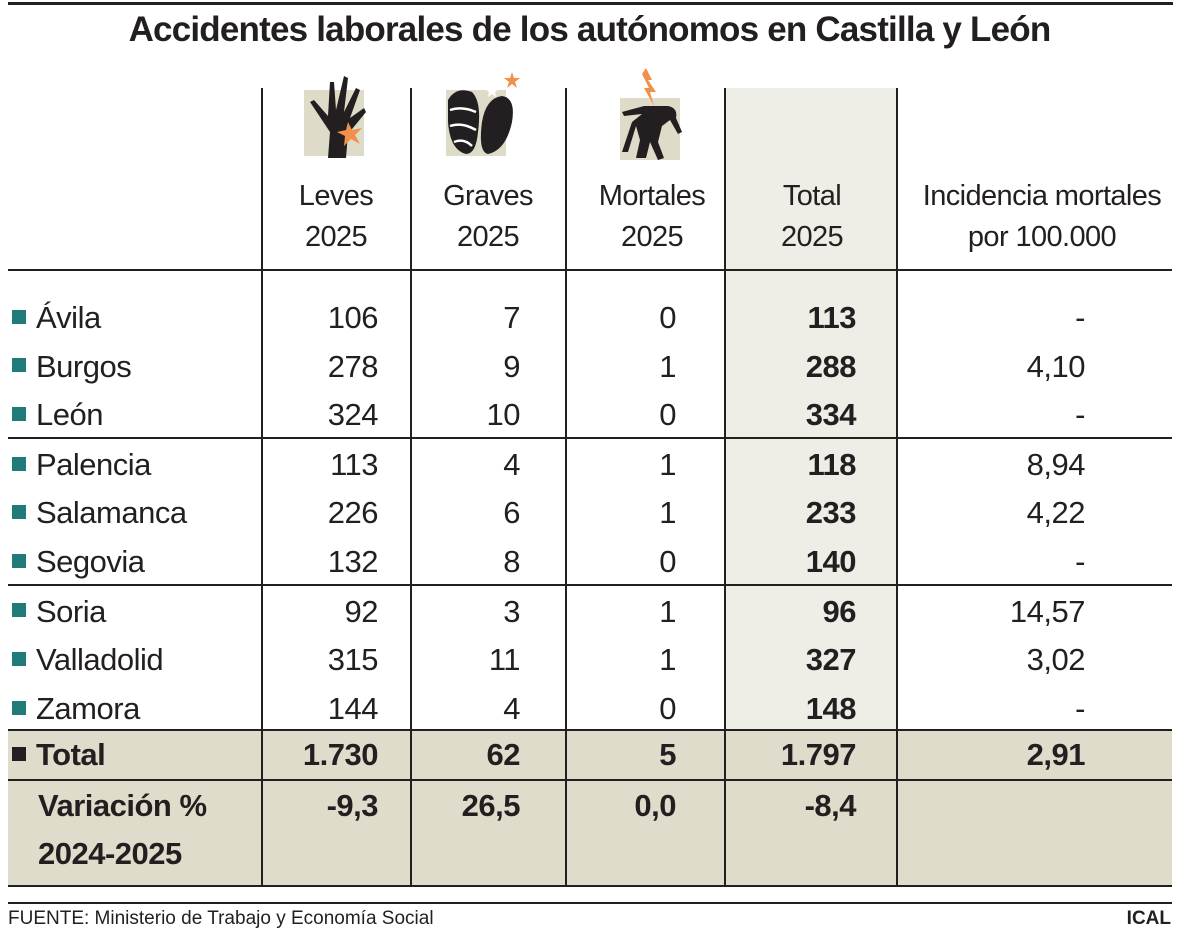 The width and height of the screenshot is (1179, 942). What do you see at coordinates (361, 611) in the screenshot?
I see `table-cell: 92` at bounding box center [361, 611].